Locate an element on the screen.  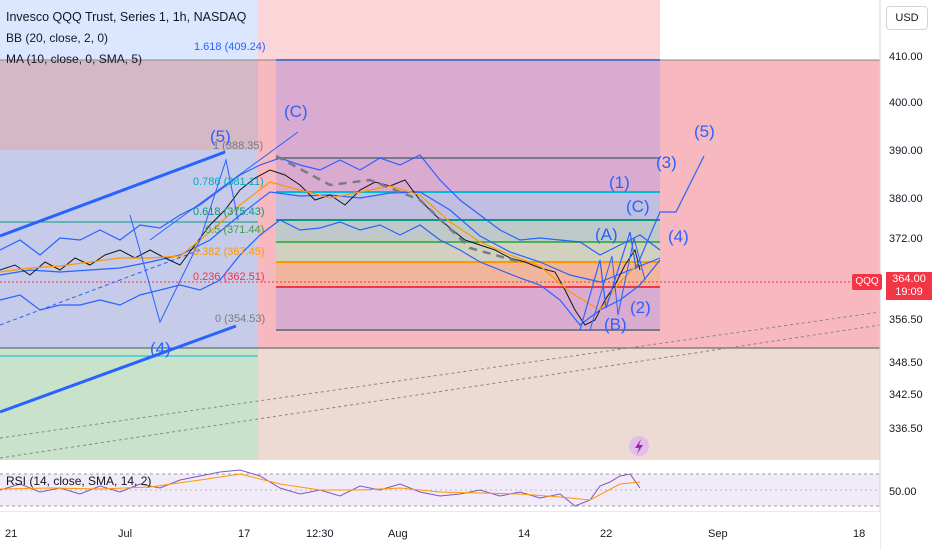
wave-label-a: (A) is located at coordinates (606, 234).